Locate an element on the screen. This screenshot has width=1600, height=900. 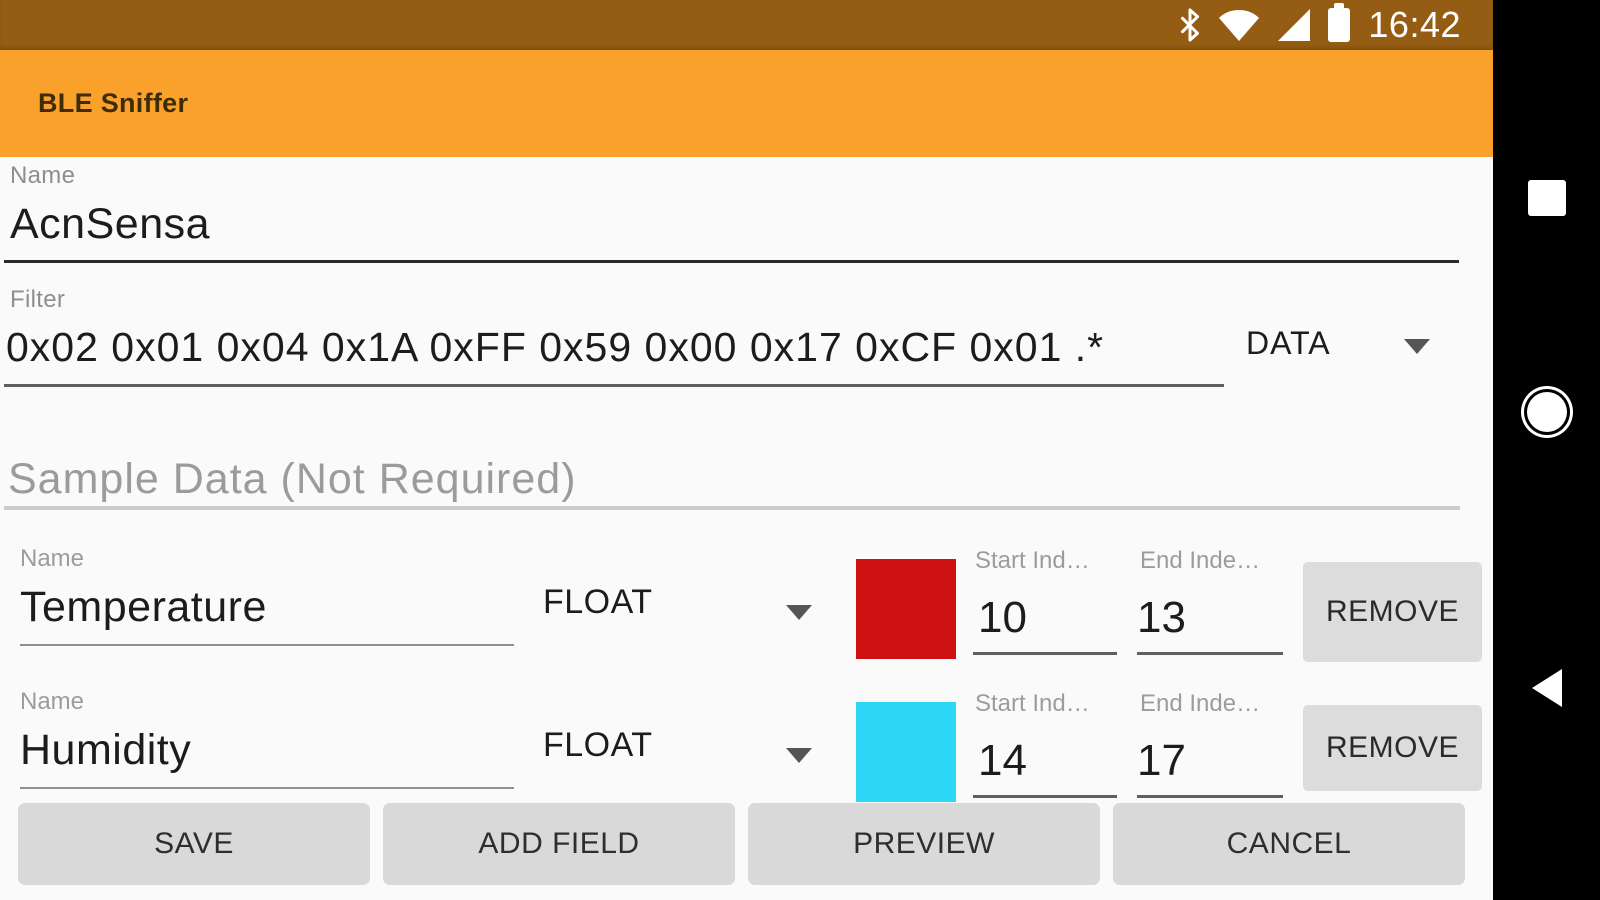
app-title: BLE Sniffer is located at coordinates (113, 103).